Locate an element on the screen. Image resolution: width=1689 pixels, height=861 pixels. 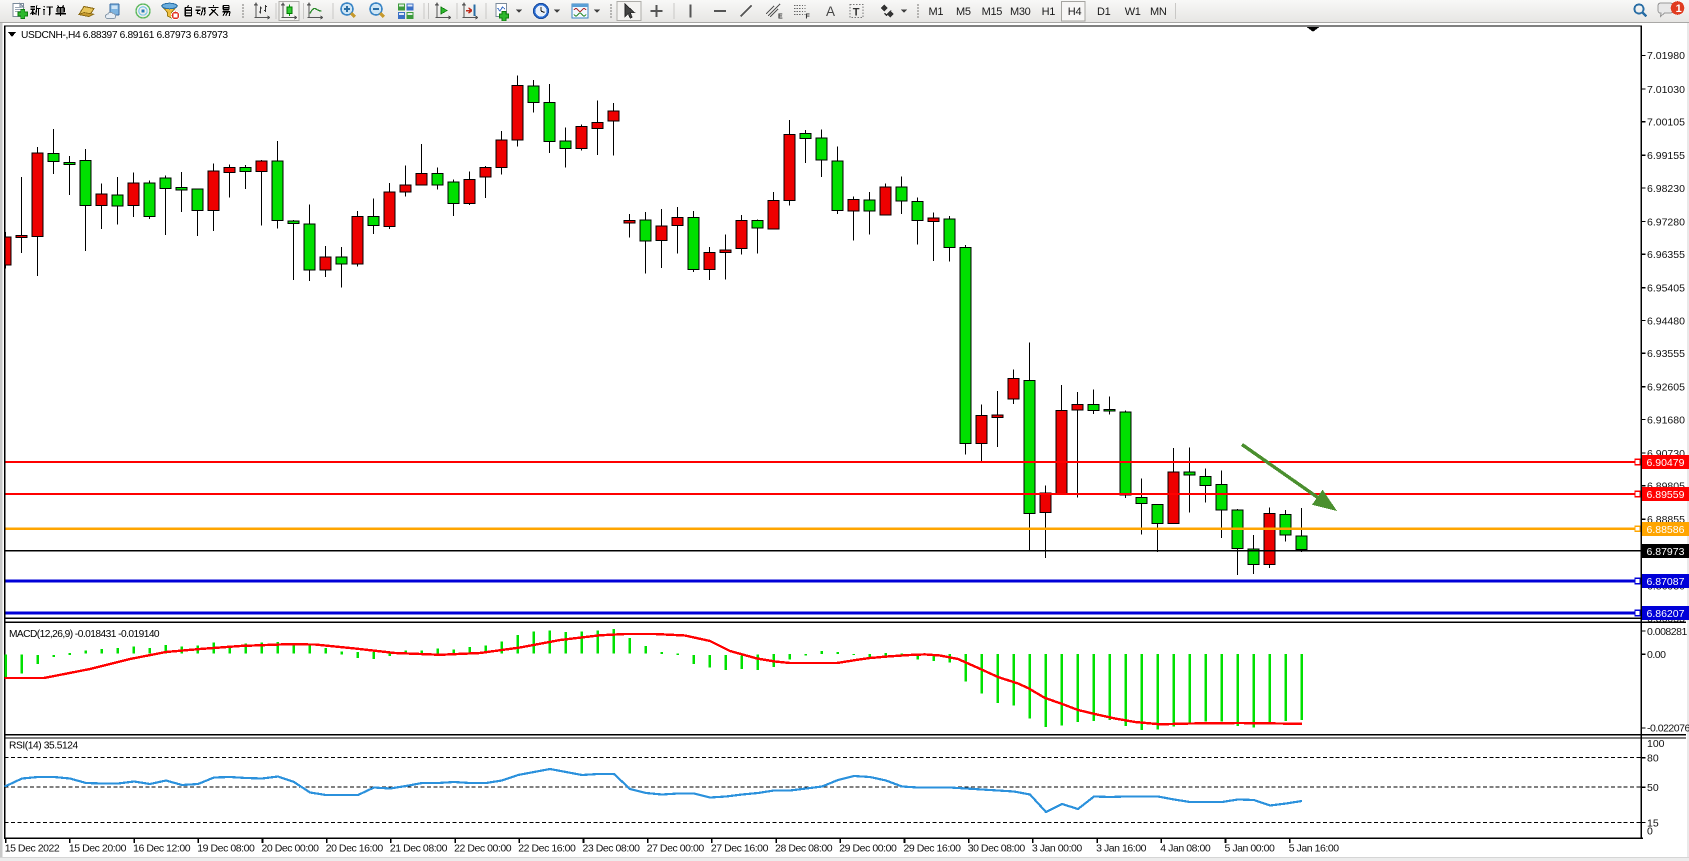
svg-text: 15 Dec 20:00 is located at coordinates (98, 849).